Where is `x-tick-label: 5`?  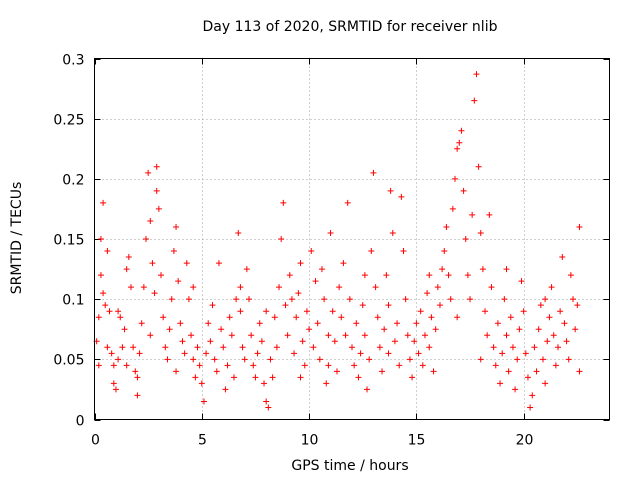 x-tick-label: 5 is located at coordinates (202, 441).